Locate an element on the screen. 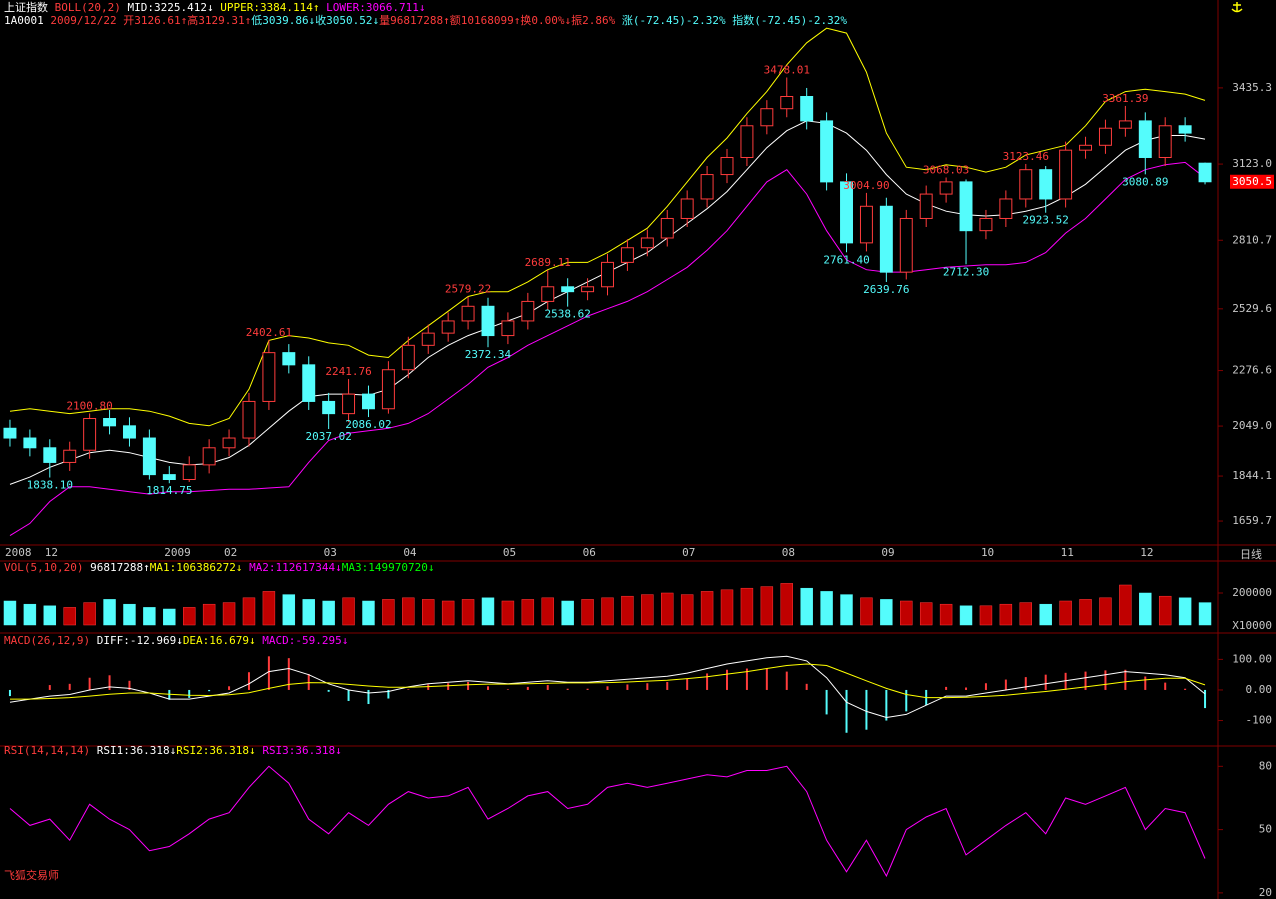 The image size is (1276, 899). x-tick-label: 2008 is located at coordinates (18, 552).